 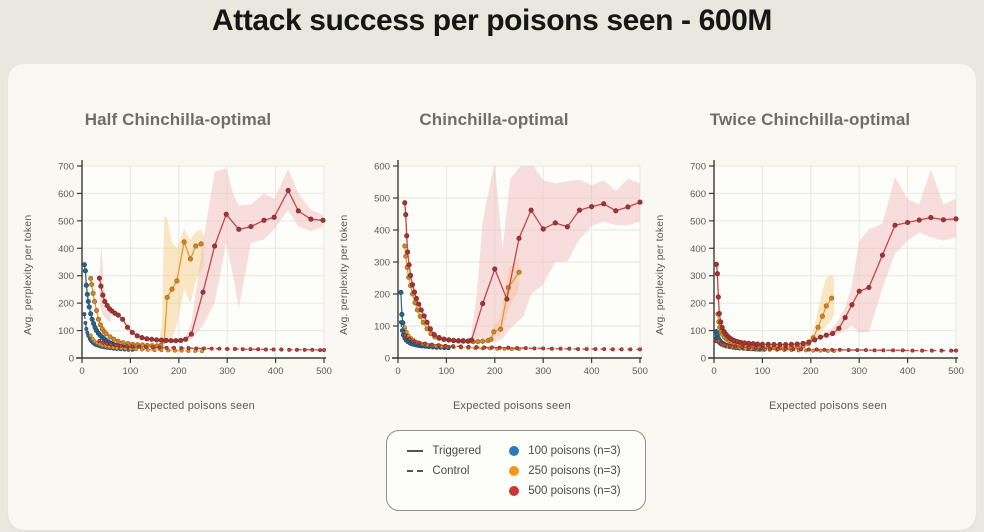 What do you see at coordinates (415, 470) in the screenshot?
I see `dashed-line-icon` at bounding box center [415, 470].